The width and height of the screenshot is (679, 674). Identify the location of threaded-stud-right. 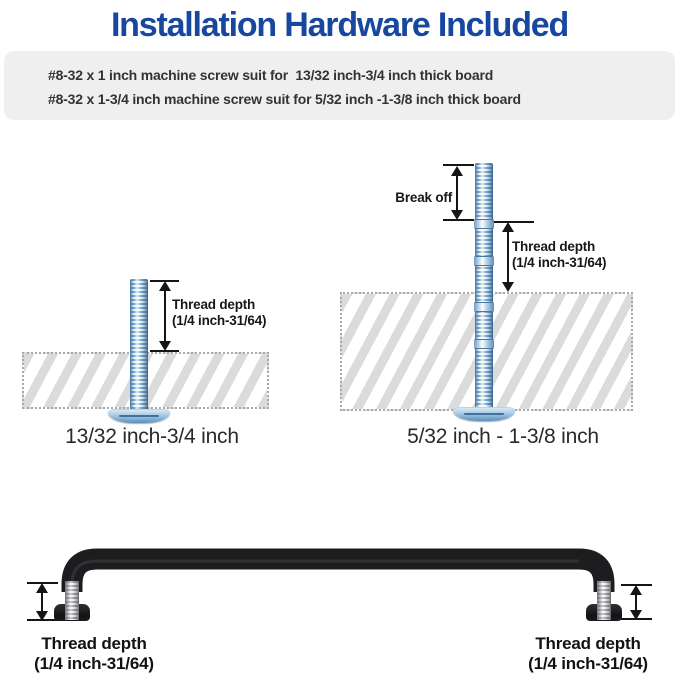
(604, 600).